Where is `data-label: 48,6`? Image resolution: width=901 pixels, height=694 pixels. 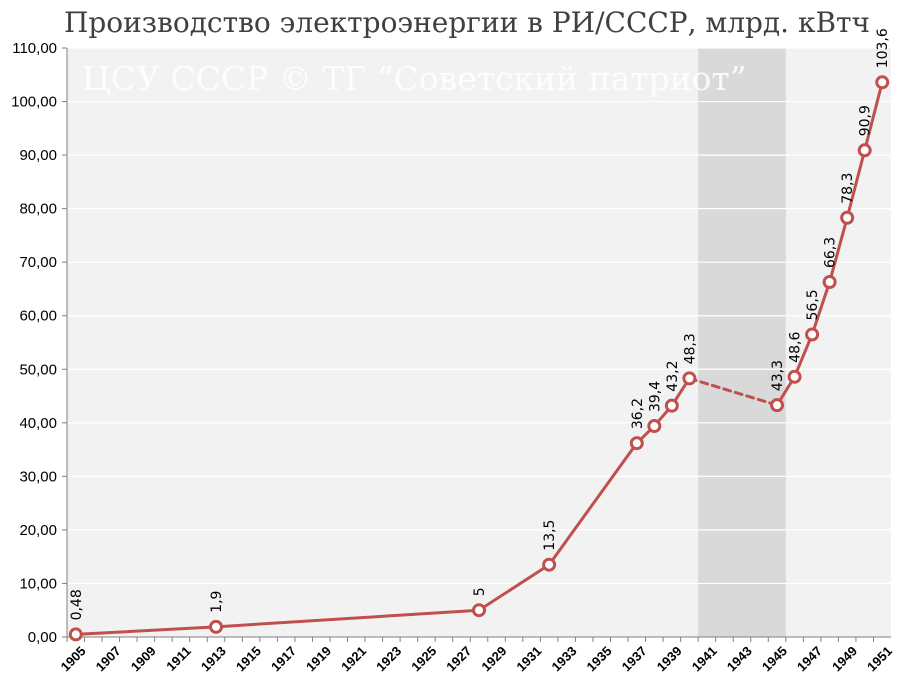 data-label: 48,6 is located at coordinates (796, 347).